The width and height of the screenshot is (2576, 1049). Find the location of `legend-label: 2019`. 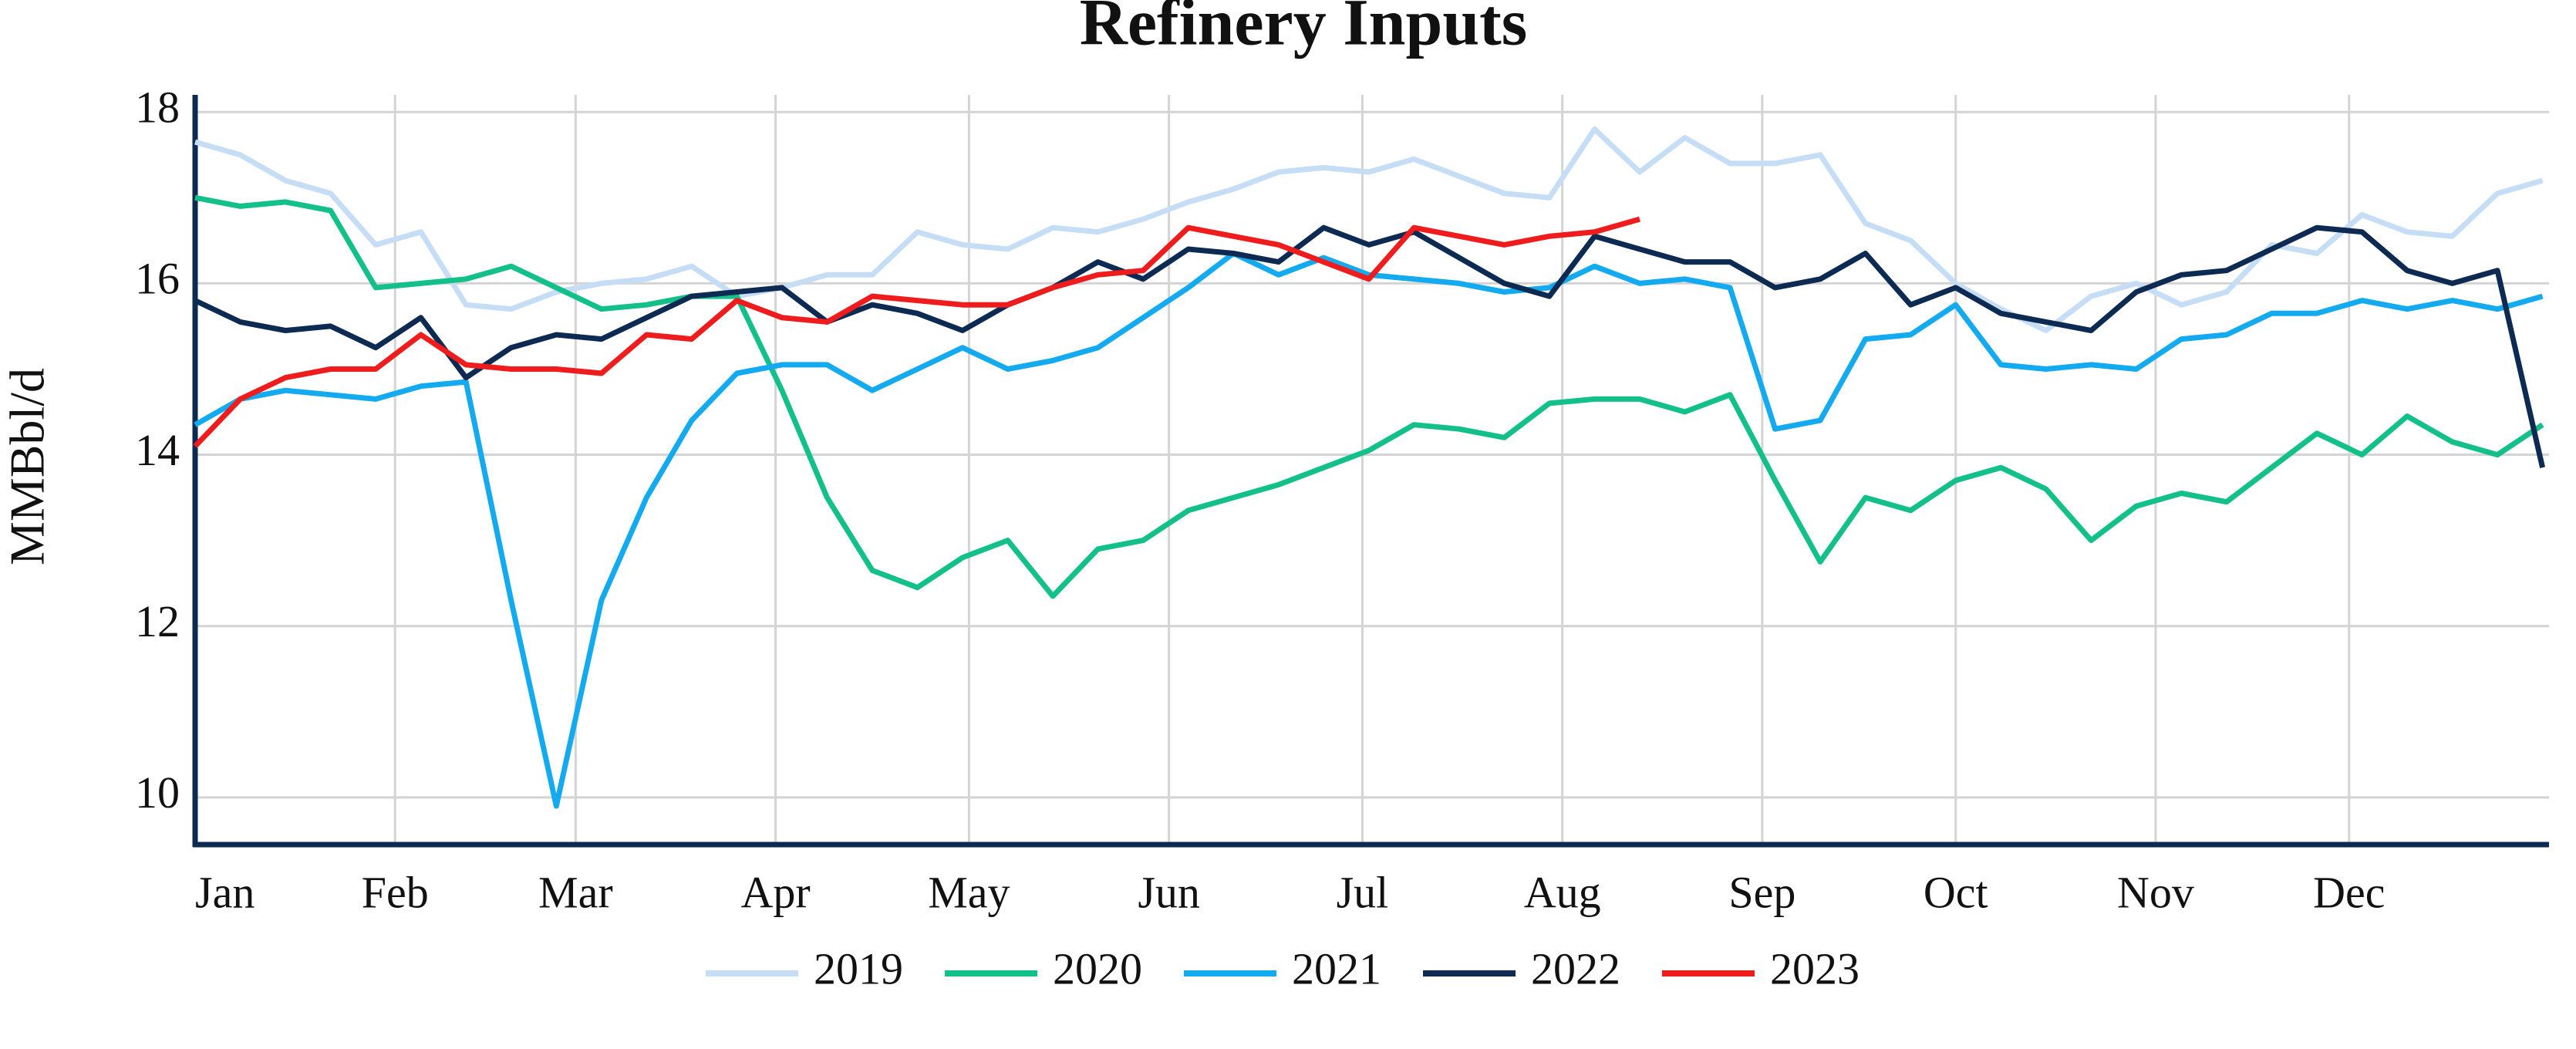

legend-label: 2019 is located at coordinates (858, 968).